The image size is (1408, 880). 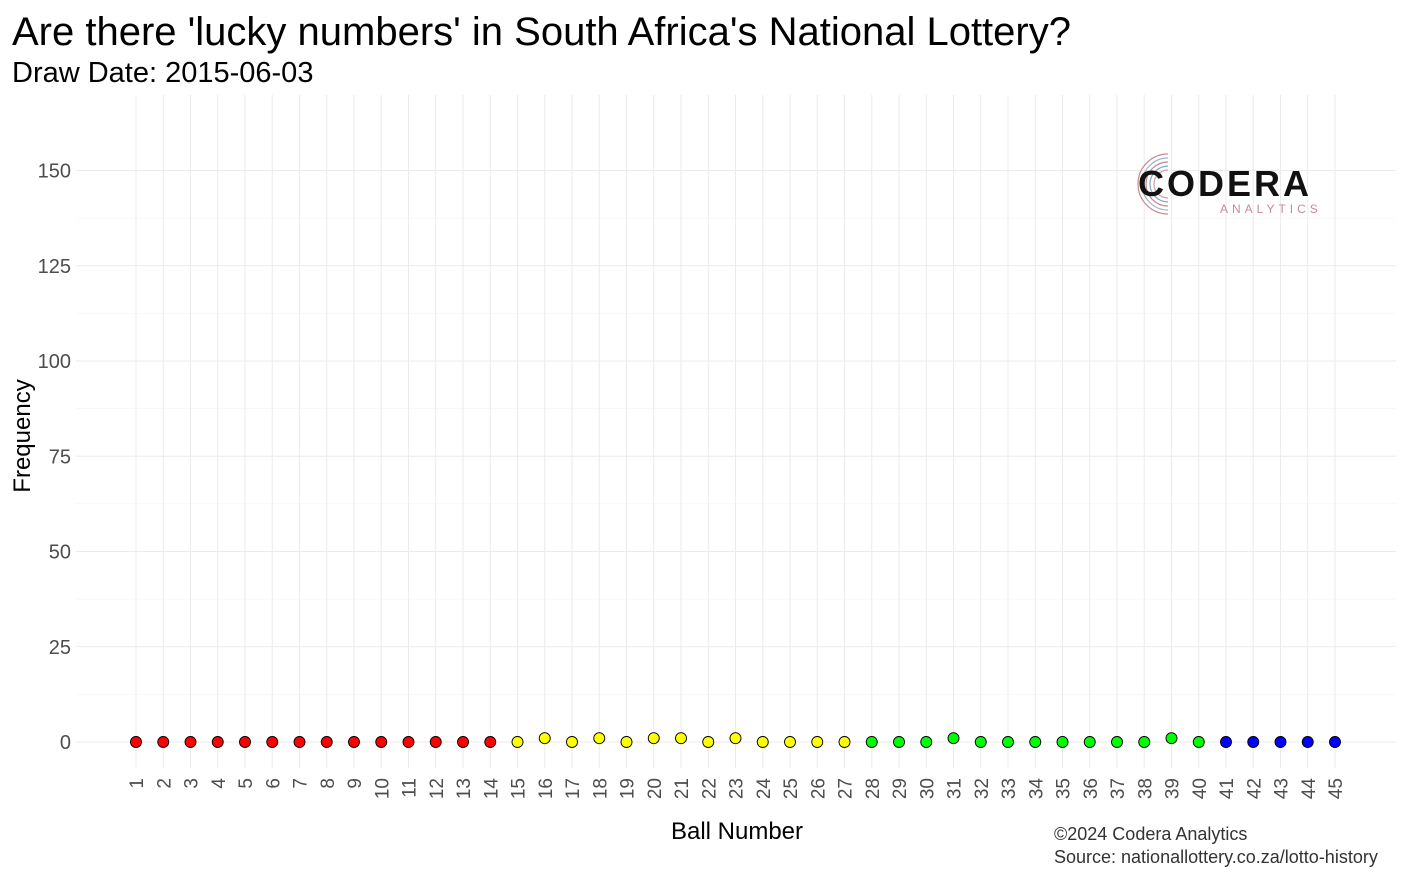 What do you see at coordinates (60, 457) in the screenshot?
I see `y-tick-label: 75` at bounding box center [60, 457].